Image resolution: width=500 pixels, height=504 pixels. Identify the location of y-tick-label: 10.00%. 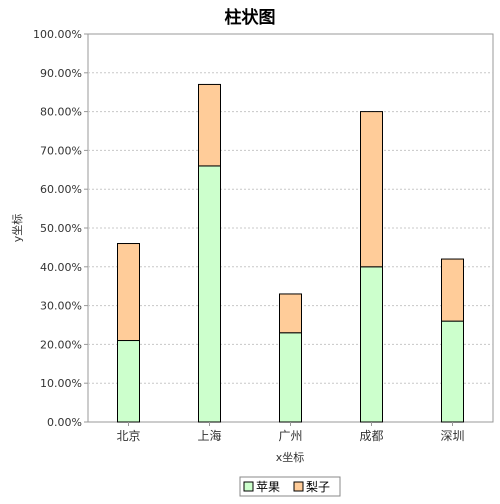
(61, 383).